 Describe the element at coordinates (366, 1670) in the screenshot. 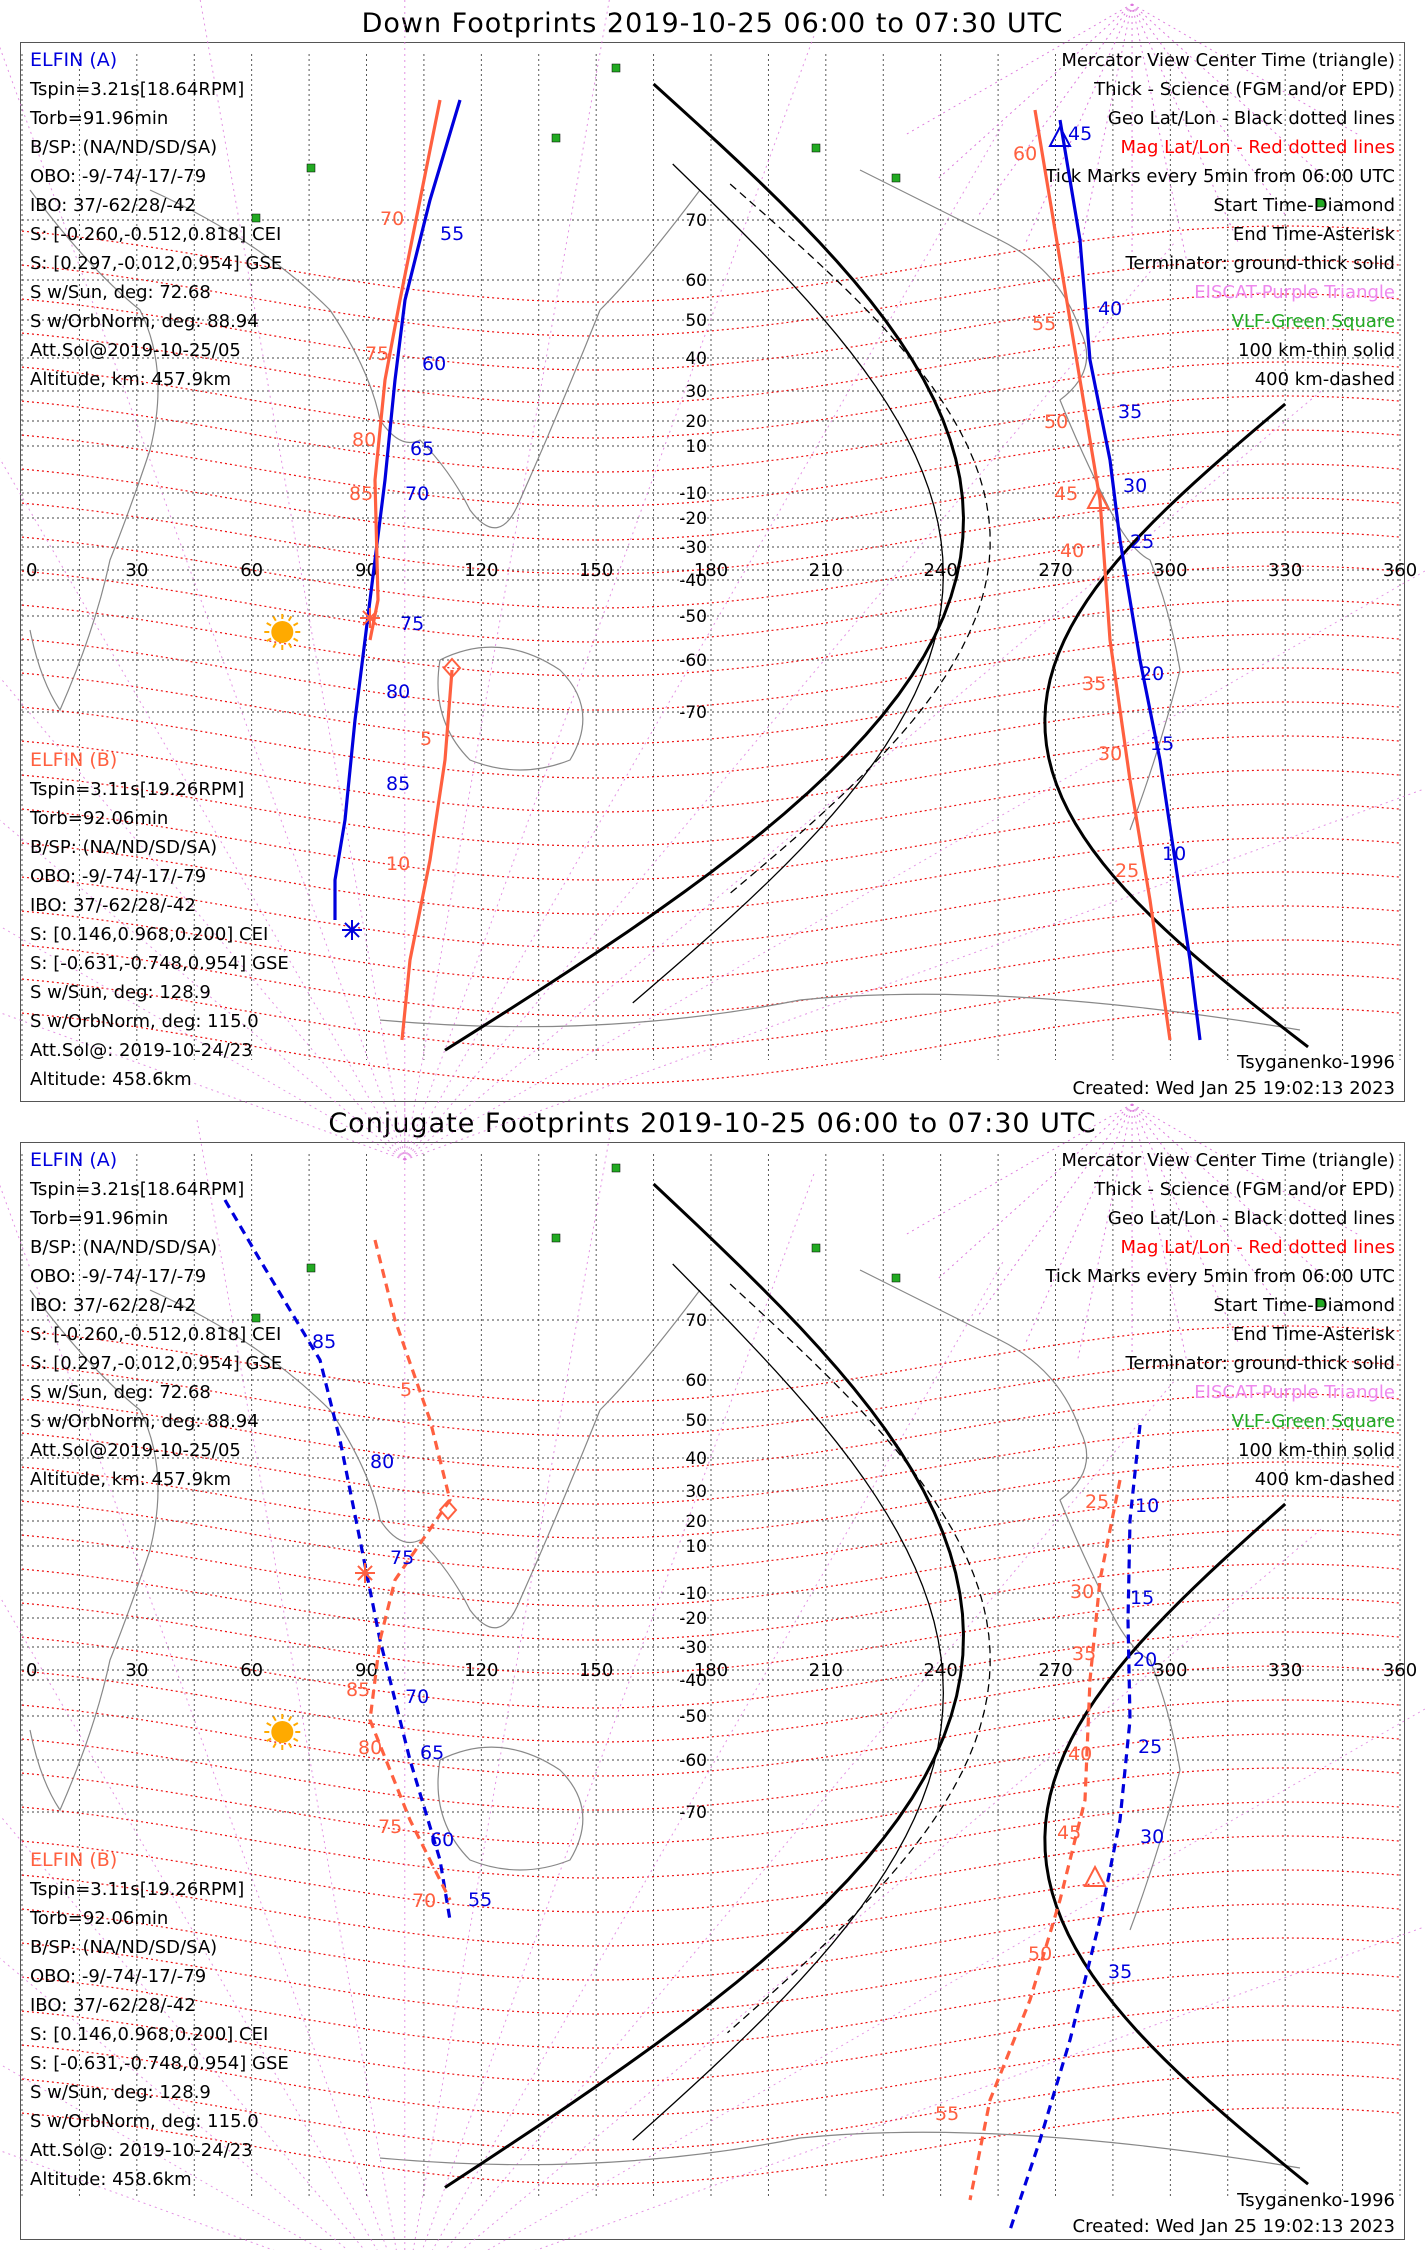

I see `lon-tick-label: 90` at that location.